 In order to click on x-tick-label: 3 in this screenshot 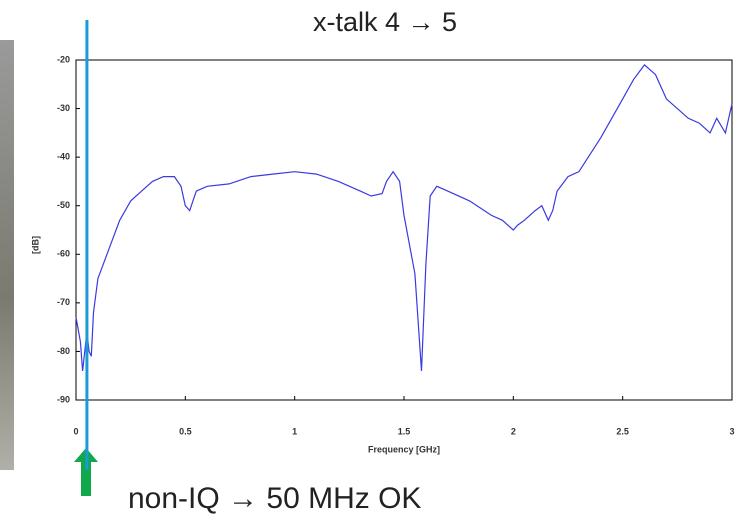, I will do `click(731, 431)`.